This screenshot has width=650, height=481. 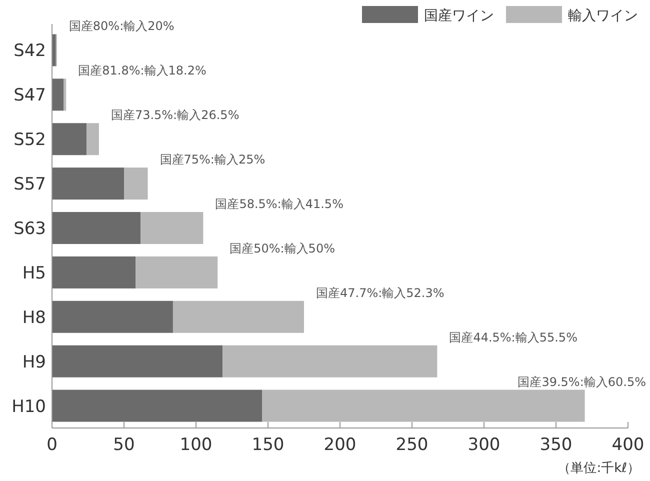 What do you see at coordinates (30, 229) in the screenshot?
I see `y-tick-label: S63` at bounding box center [30, 229].